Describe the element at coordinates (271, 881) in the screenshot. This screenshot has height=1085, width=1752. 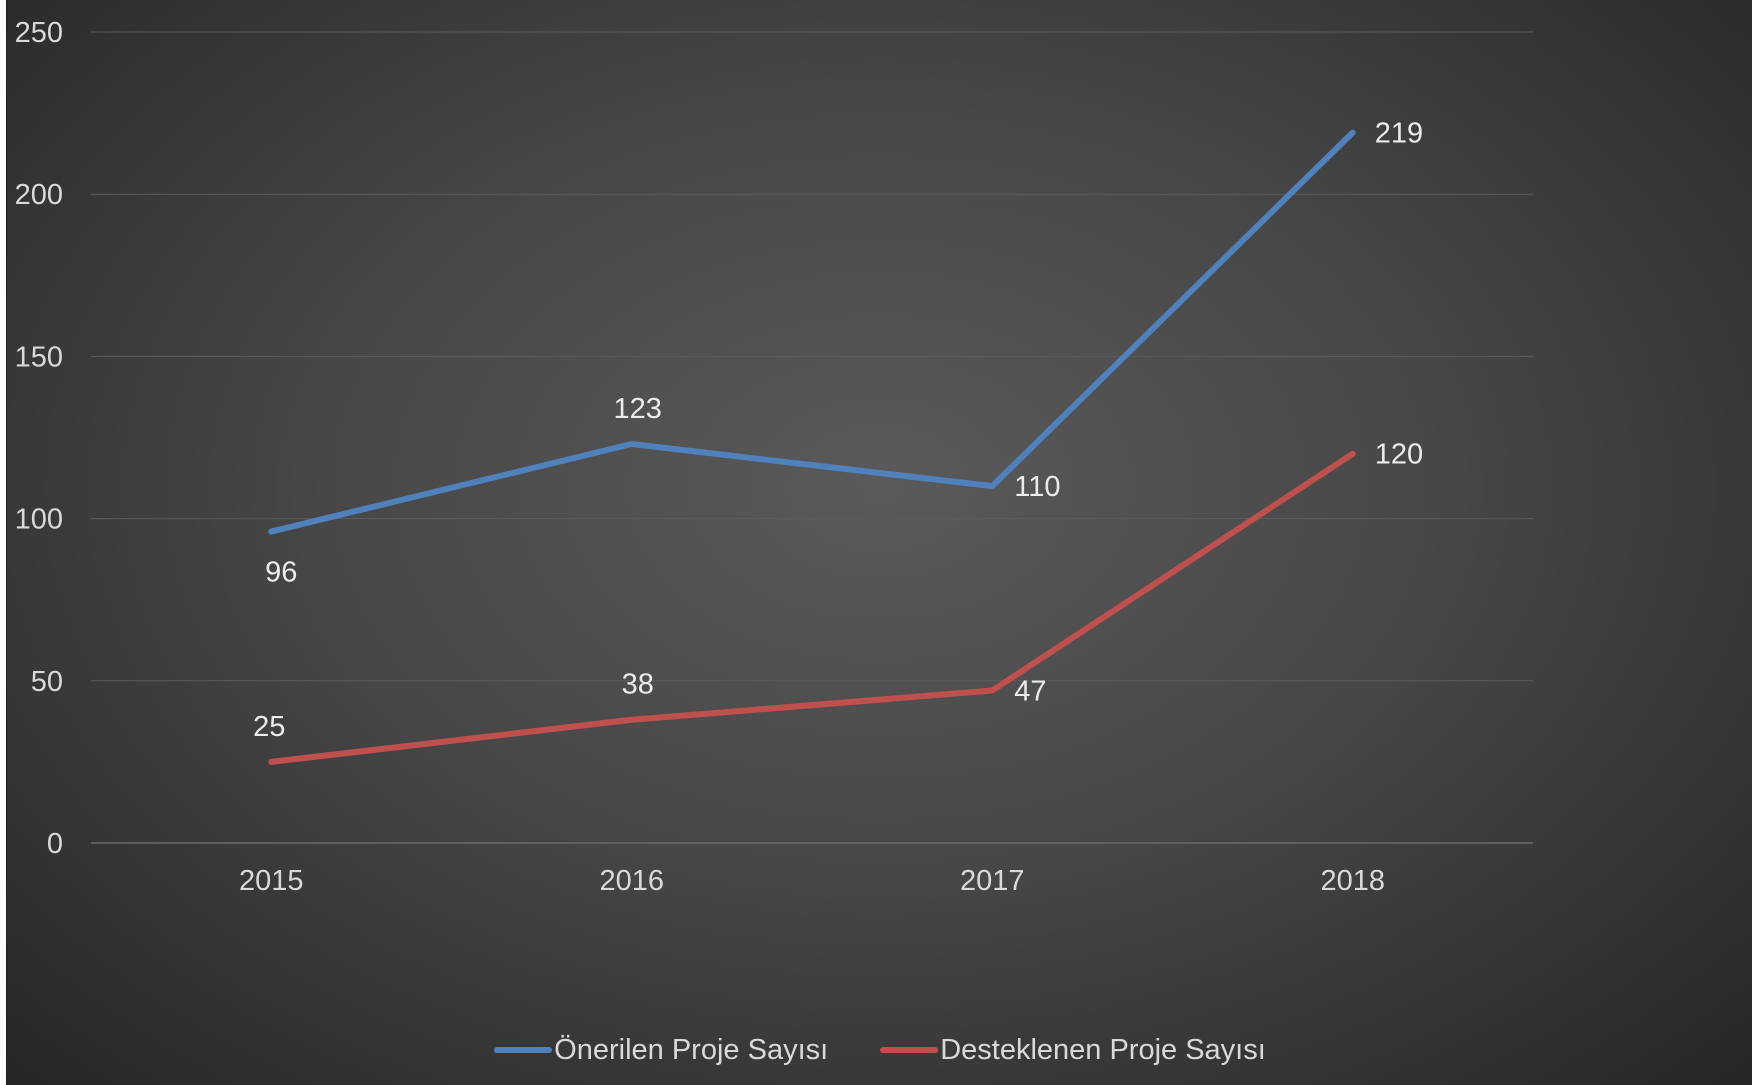
I see `x-tick-label: 2015` at that location.